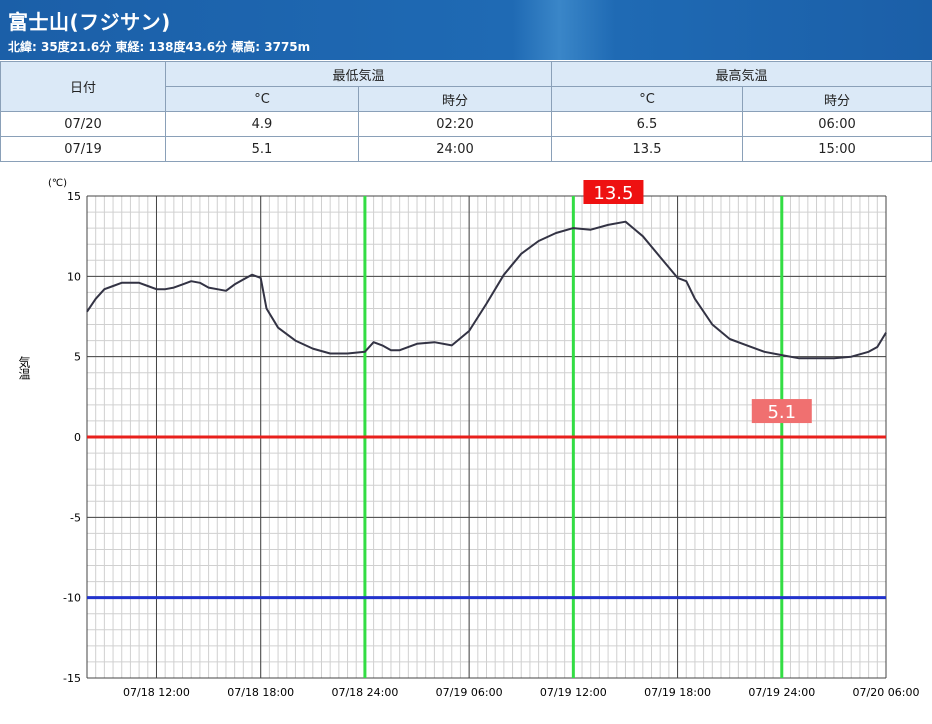 Image resolution: width=932 pixels, height=724 pixels. What do you see at coordinates (647, 149) in the screenshot?
I see `row-max-c: 13.5` at bounding box center [647, 149].